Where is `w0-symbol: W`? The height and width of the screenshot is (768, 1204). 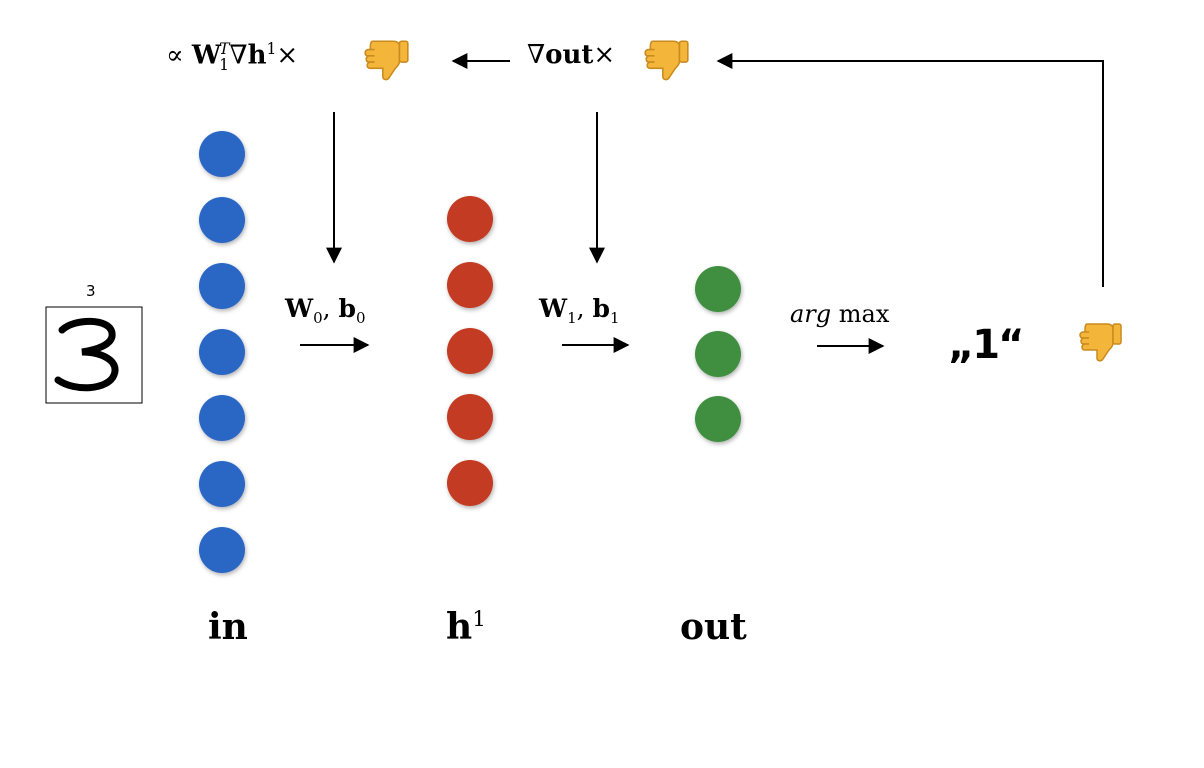 w0-symbol: W is located at coordinates (299, 308).